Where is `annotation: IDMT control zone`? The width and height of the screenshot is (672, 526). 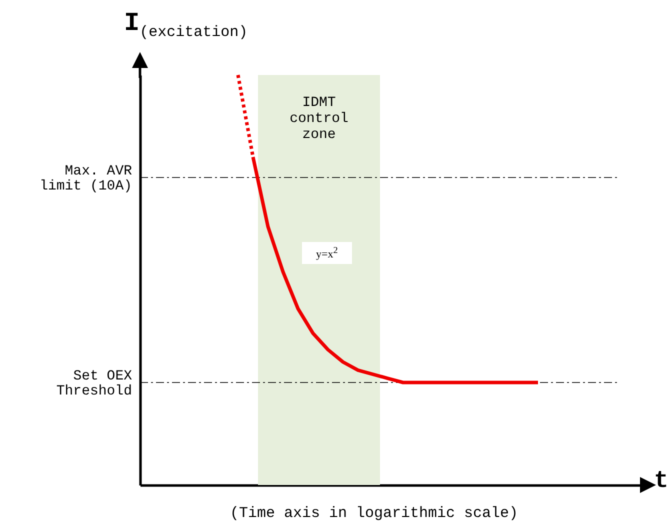
annotation: IDMT control zone is located at coordinates (319, 119).